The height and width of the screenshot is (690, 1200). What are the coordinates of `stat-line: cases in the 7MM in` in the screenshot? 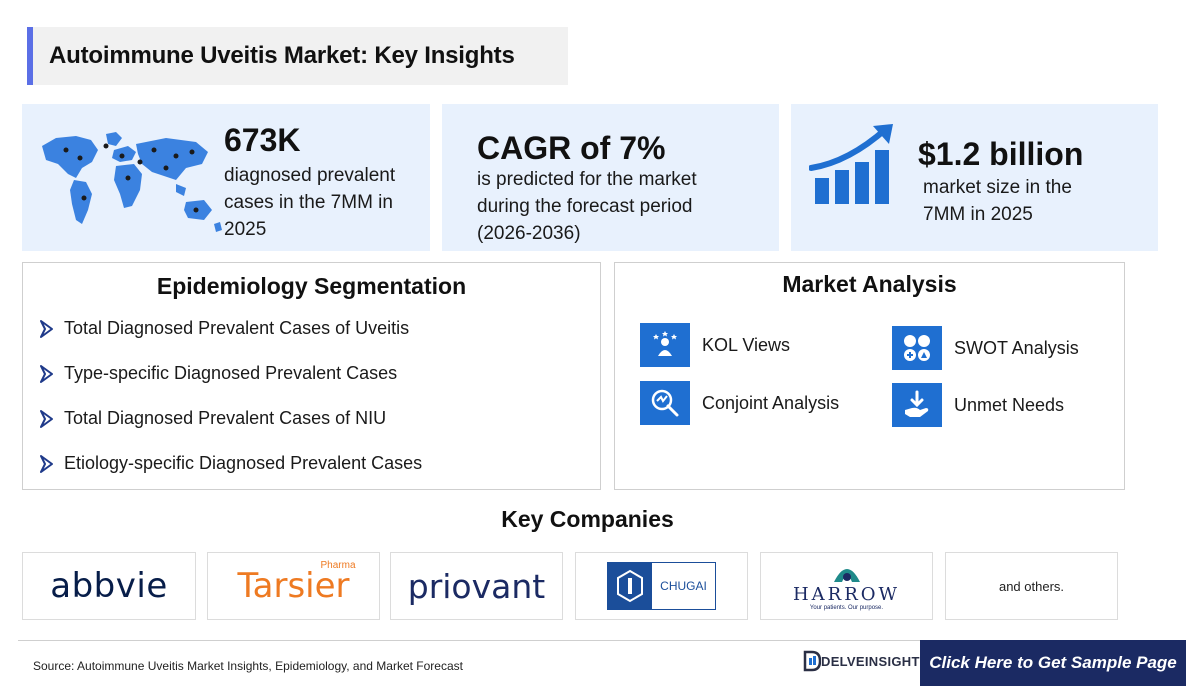 It's located at (308, 202).